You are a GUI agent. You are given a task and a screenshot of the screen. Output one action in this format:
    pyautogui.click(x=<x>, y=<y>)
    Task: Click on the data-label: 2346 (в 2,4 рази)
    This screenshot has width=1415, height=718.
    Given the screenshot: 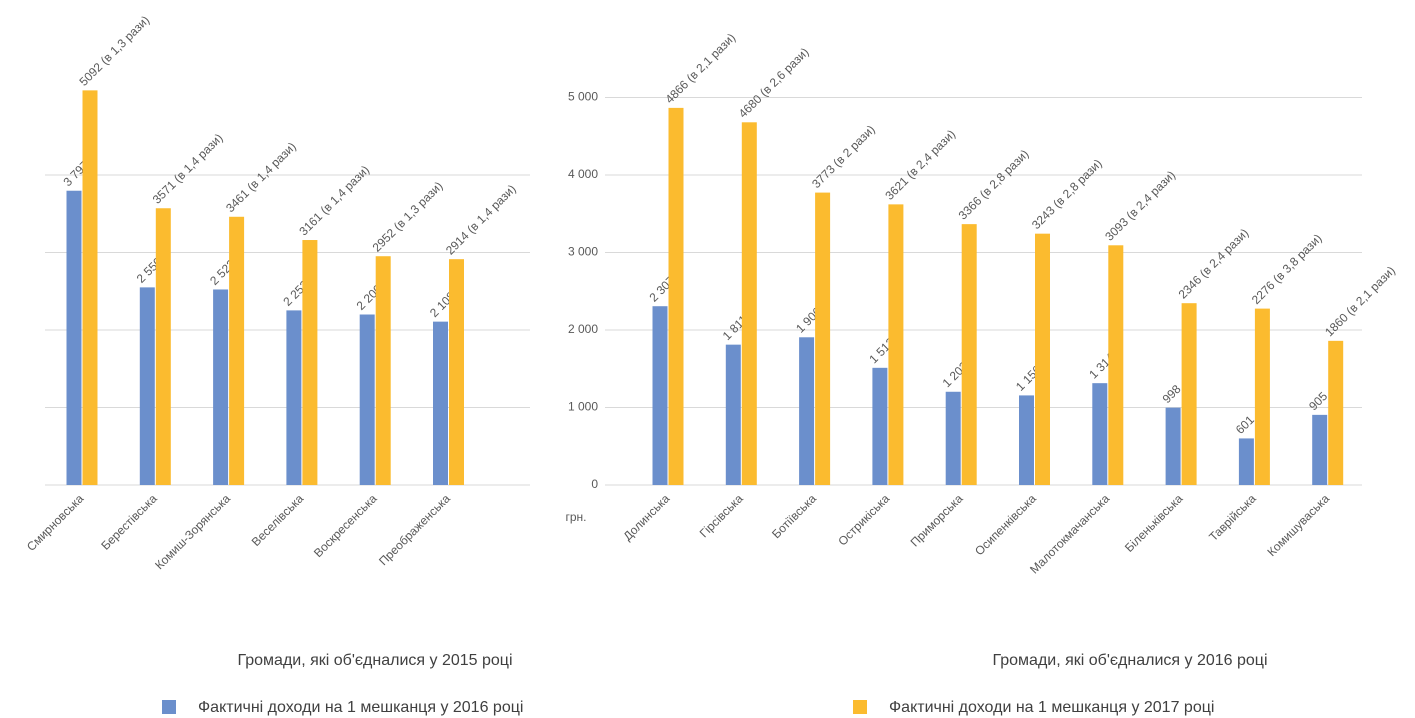 What is the action you would take?
    pyautogui.click(x=1214, y=264)
    